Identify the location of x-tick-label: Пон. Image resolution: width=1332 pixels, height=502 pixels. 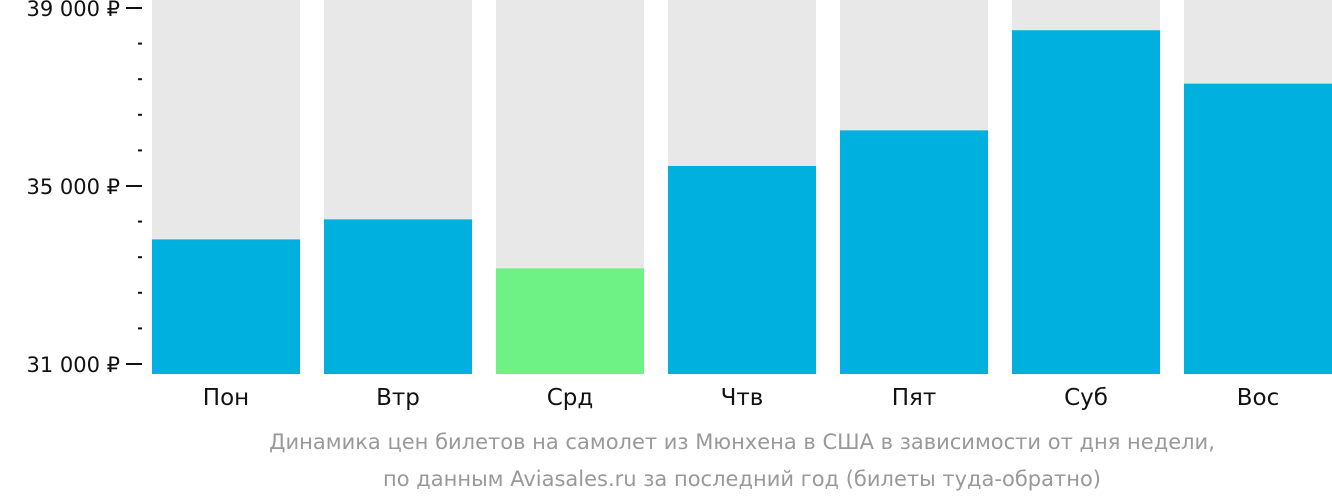
(226, 398).